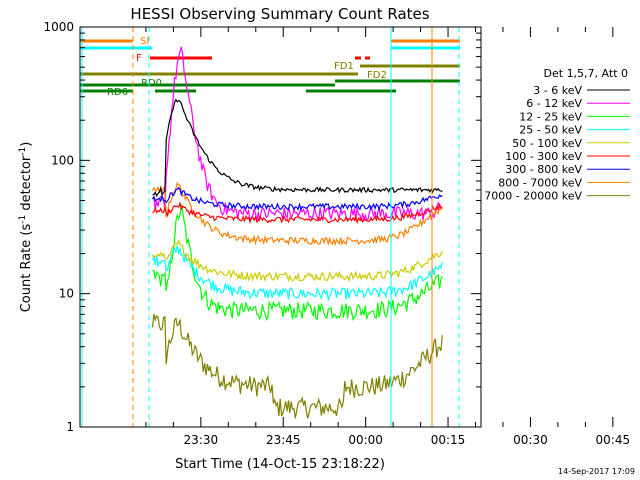 The width and height of the screenshot is (640, 480). I want to click on y-tick-label: 10, so click(66, 294).